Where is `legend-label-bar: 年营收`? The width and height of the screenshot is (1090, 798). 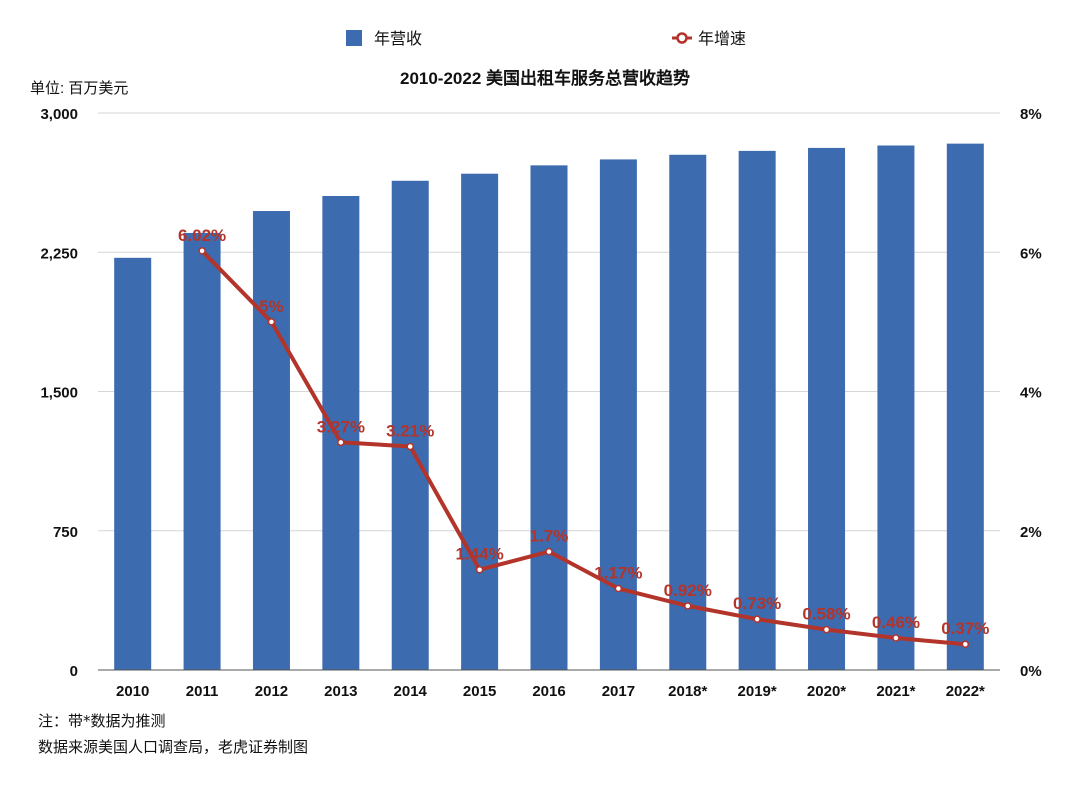 legend-label-bar: 年营收 is located at coordinates (398, 39).